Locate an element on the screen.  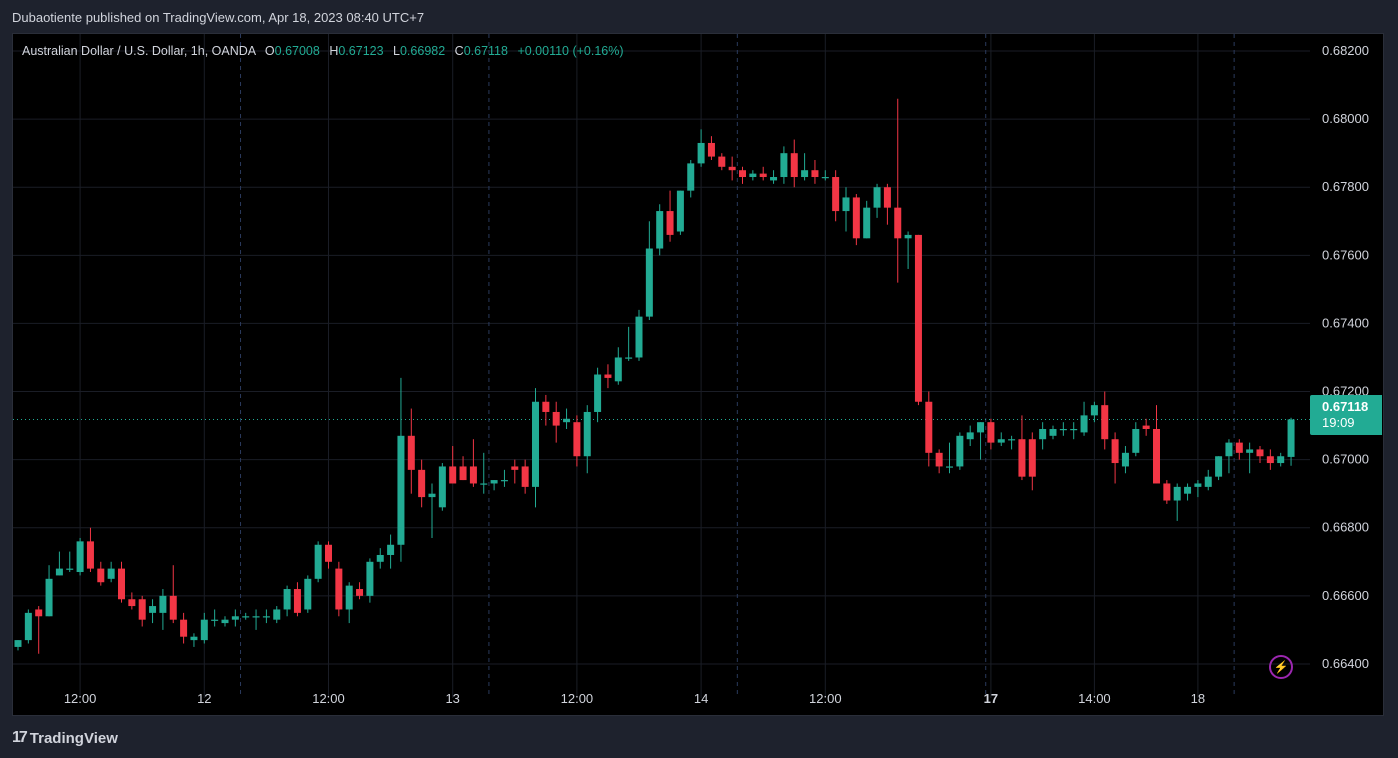
time-axis: 12:00 12 12:00 13 12:00 14 12:00 17 14:00 18 is located at coordinates (634, 698).